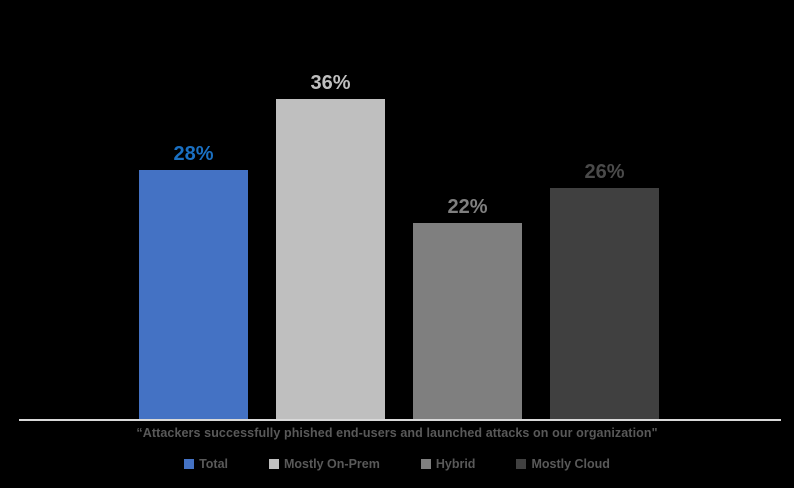  Describe the element at coordinates (604, 172) in the screenshot. I see `bar-value-label-mostly-cloud: 26%` at that location.